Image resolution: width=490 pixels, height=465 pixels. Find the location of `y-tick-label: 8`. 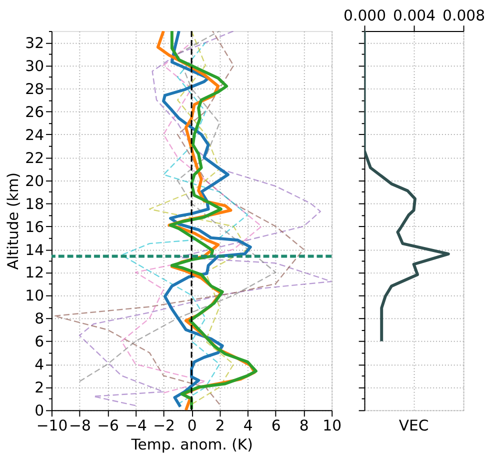

y-tick-label: 8 is located at coordinates (39, 319).